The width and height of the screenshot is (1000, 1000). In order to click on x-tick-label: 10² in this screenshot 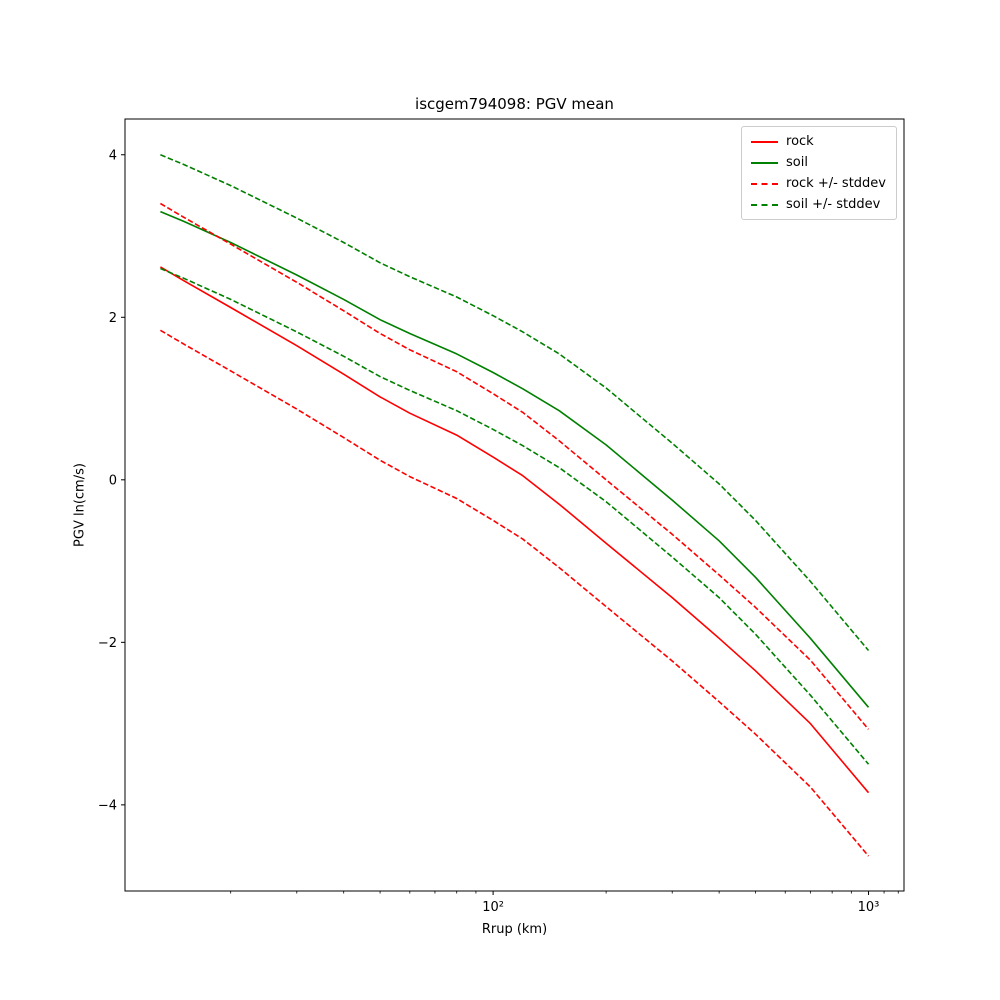, I will do `click(493, 907)`.